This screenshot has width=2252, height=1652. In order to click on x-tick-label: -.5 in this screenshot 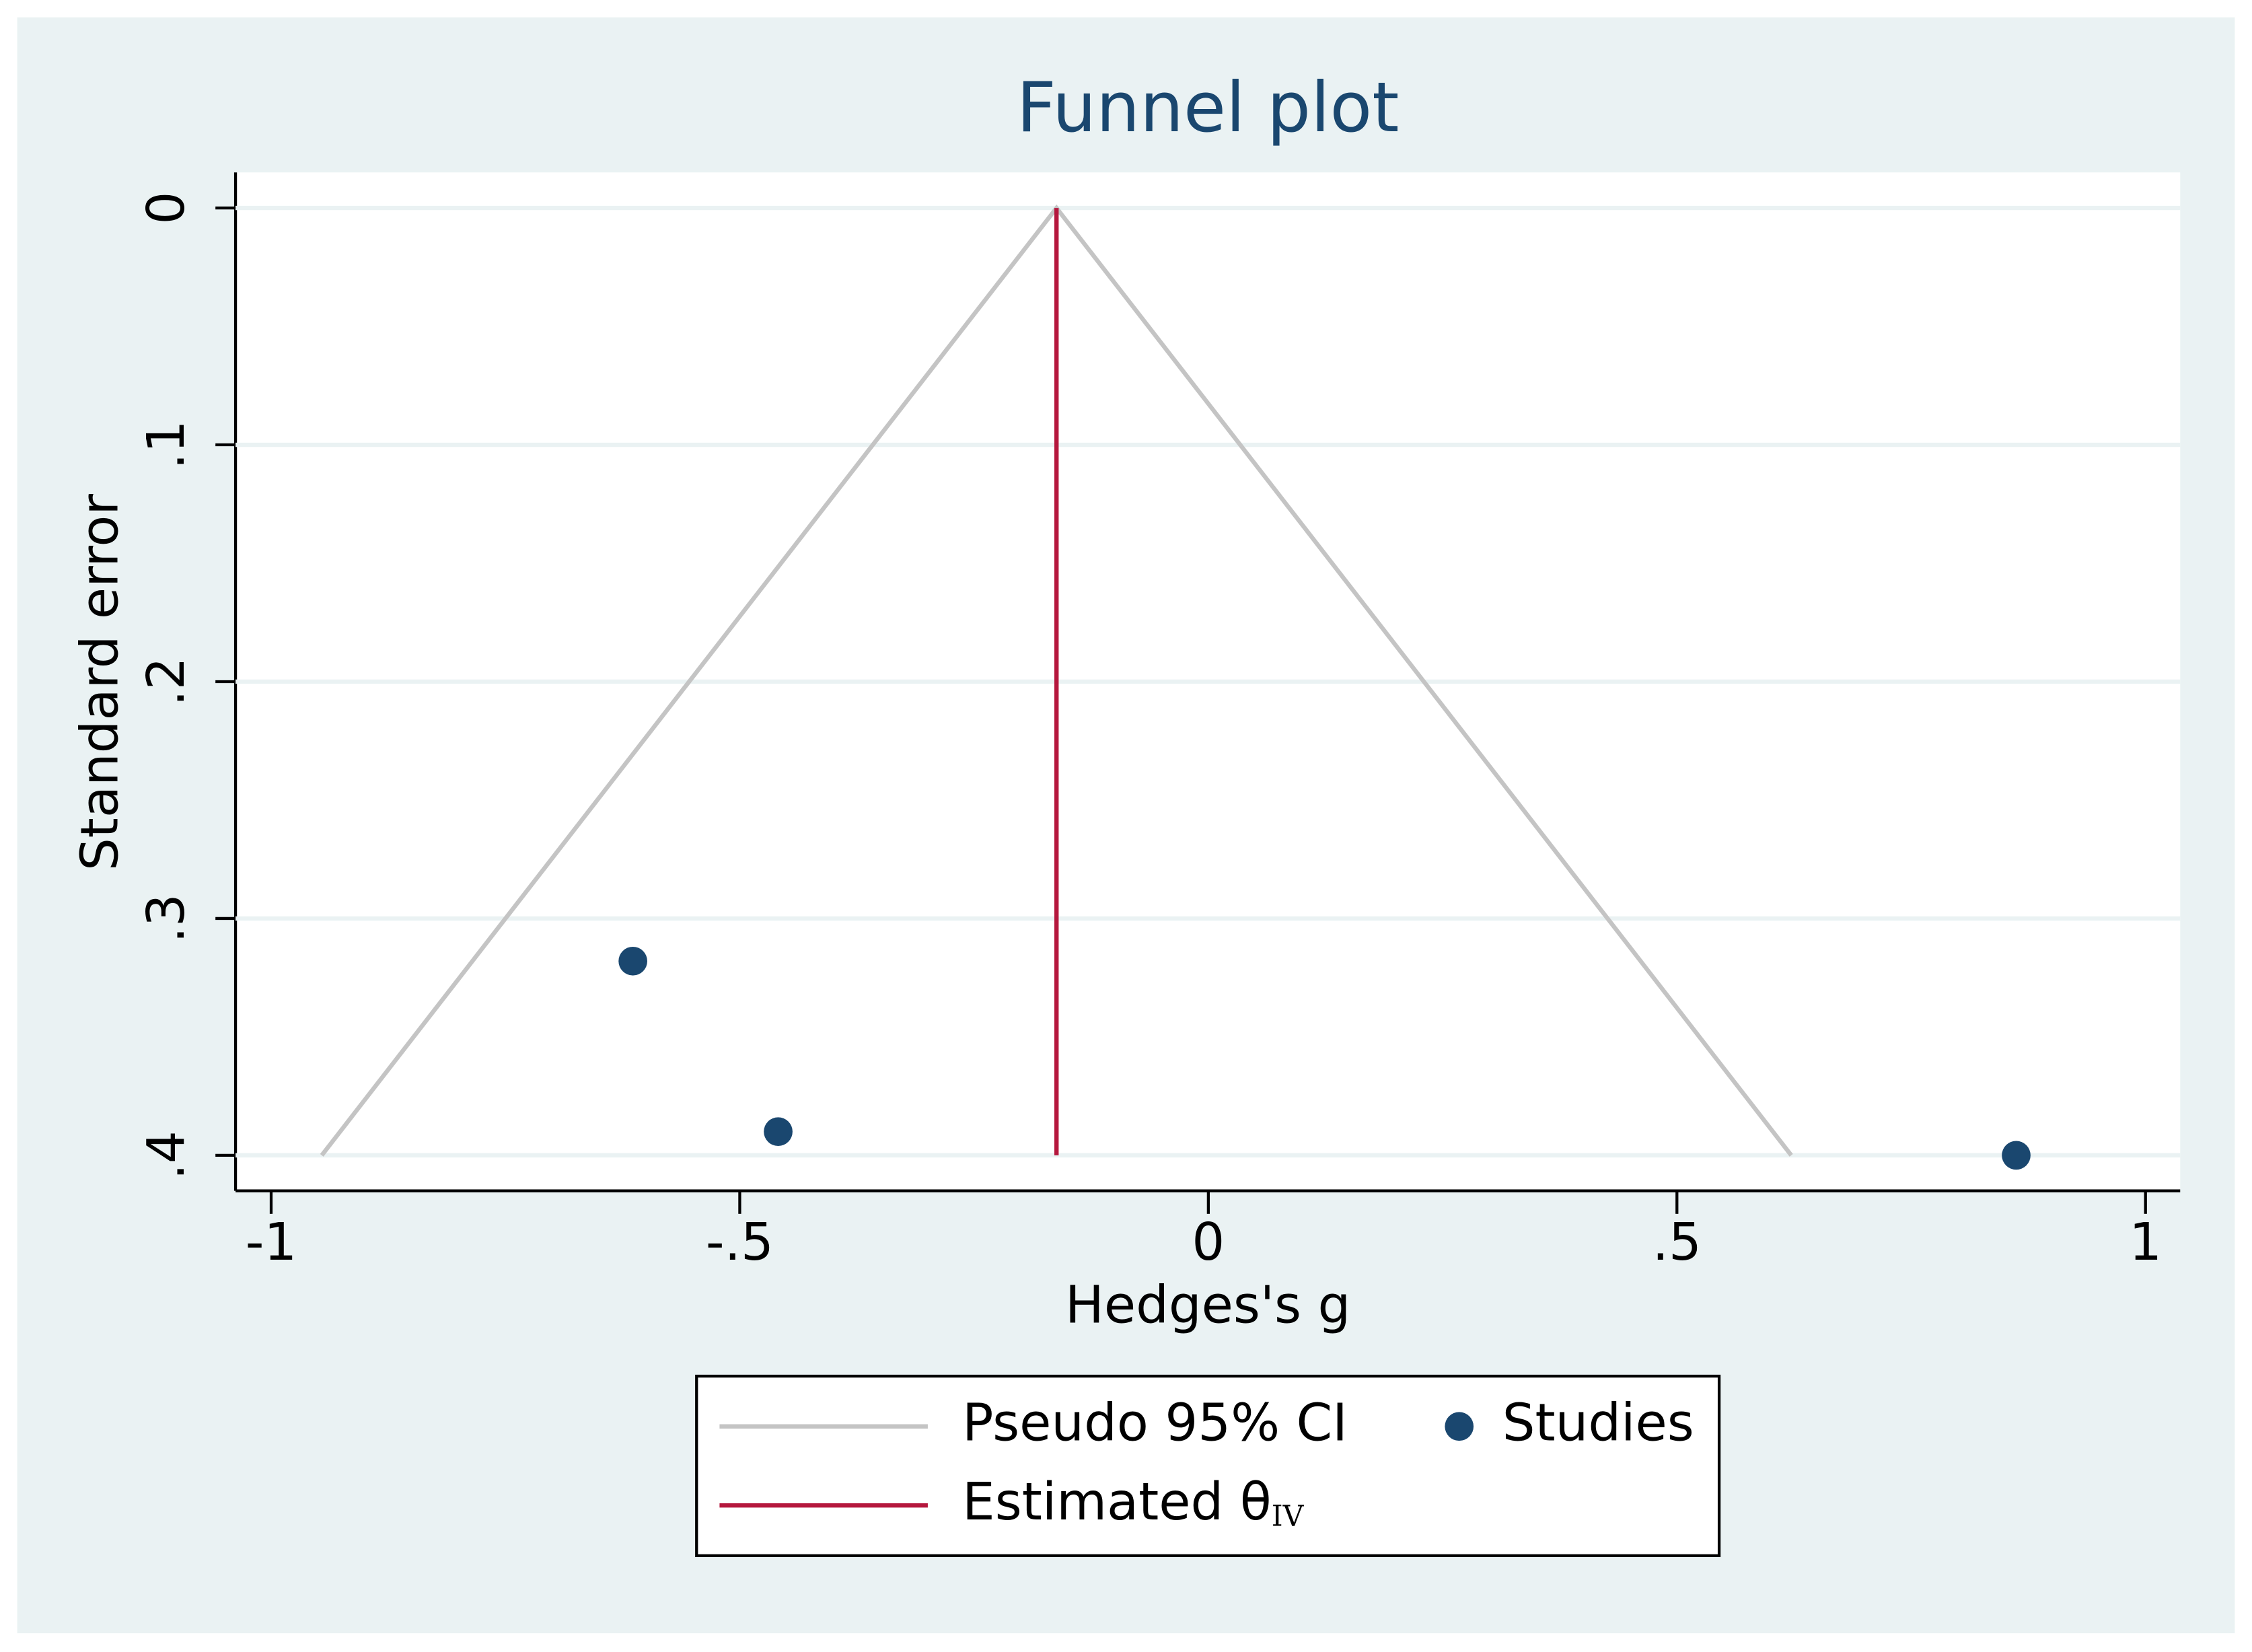, I will do `click(740, 1242)`.